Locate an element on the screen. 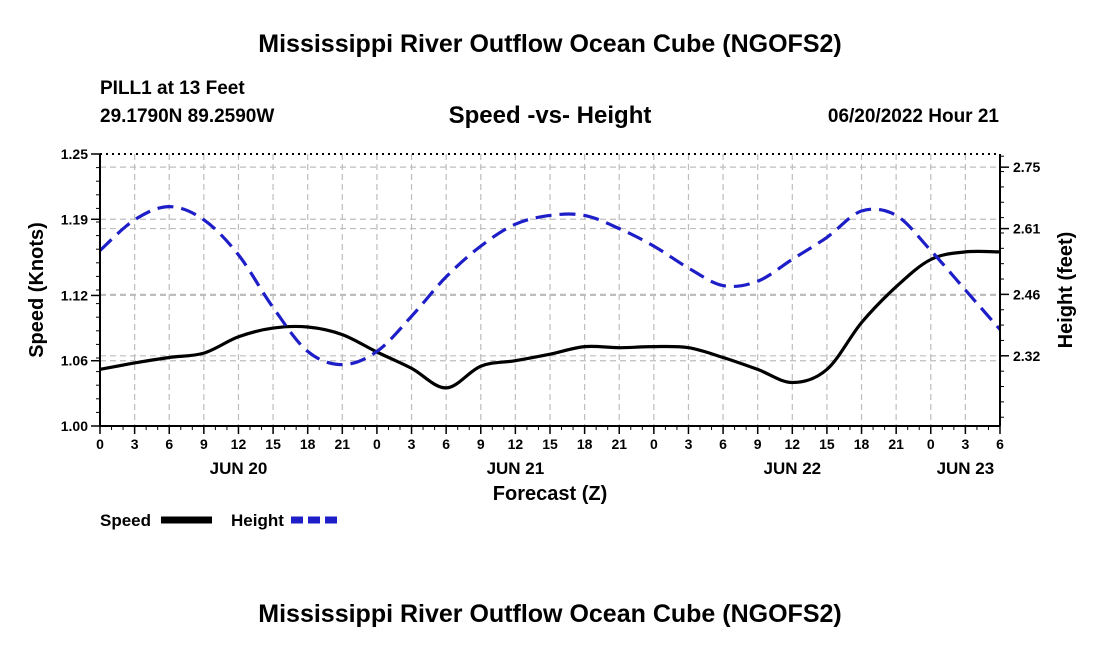 The height and width of the screenshot is (650, 1100). y-tick-label: 1.19 is located at coordinates (74, 219).